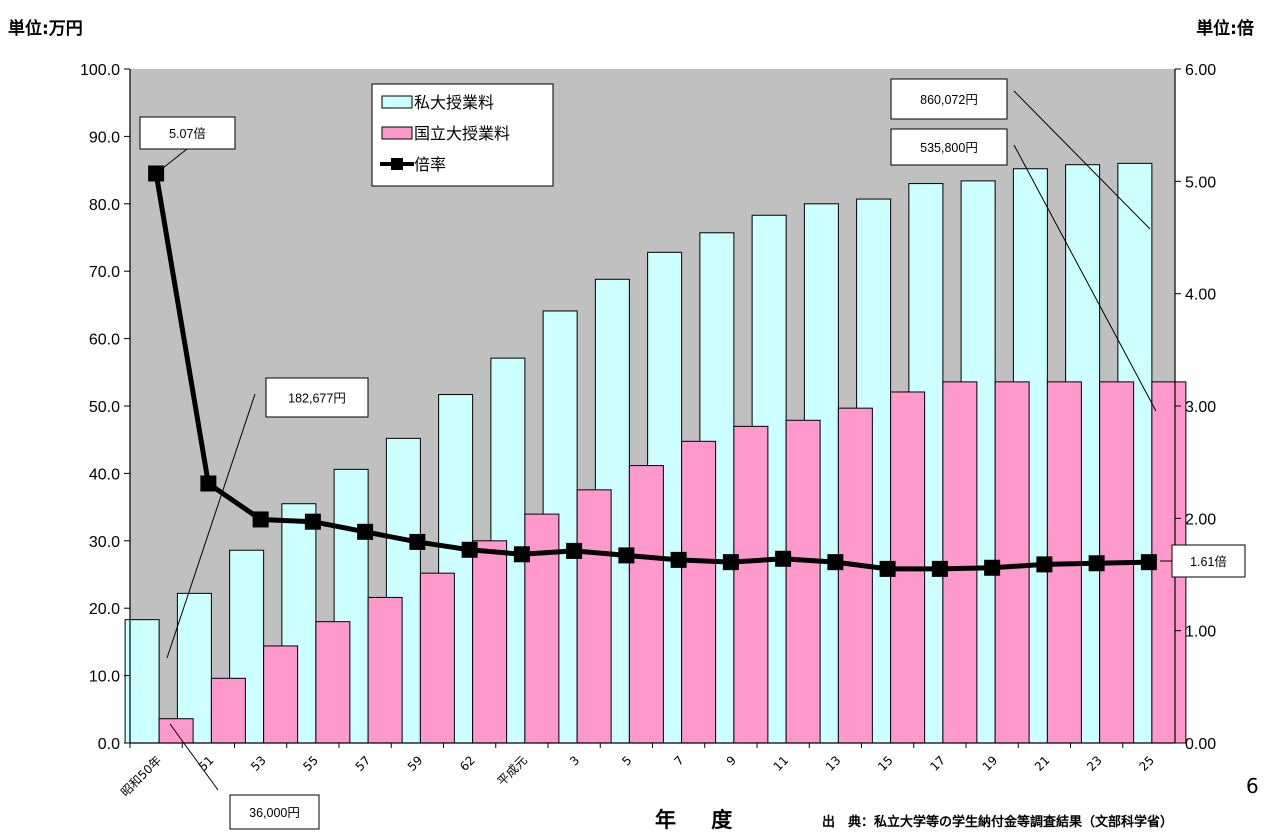 Image resolution: width=1274 pixels, height=834 pixels. I want to click on x-tick-label: 9, so click(731, 760).